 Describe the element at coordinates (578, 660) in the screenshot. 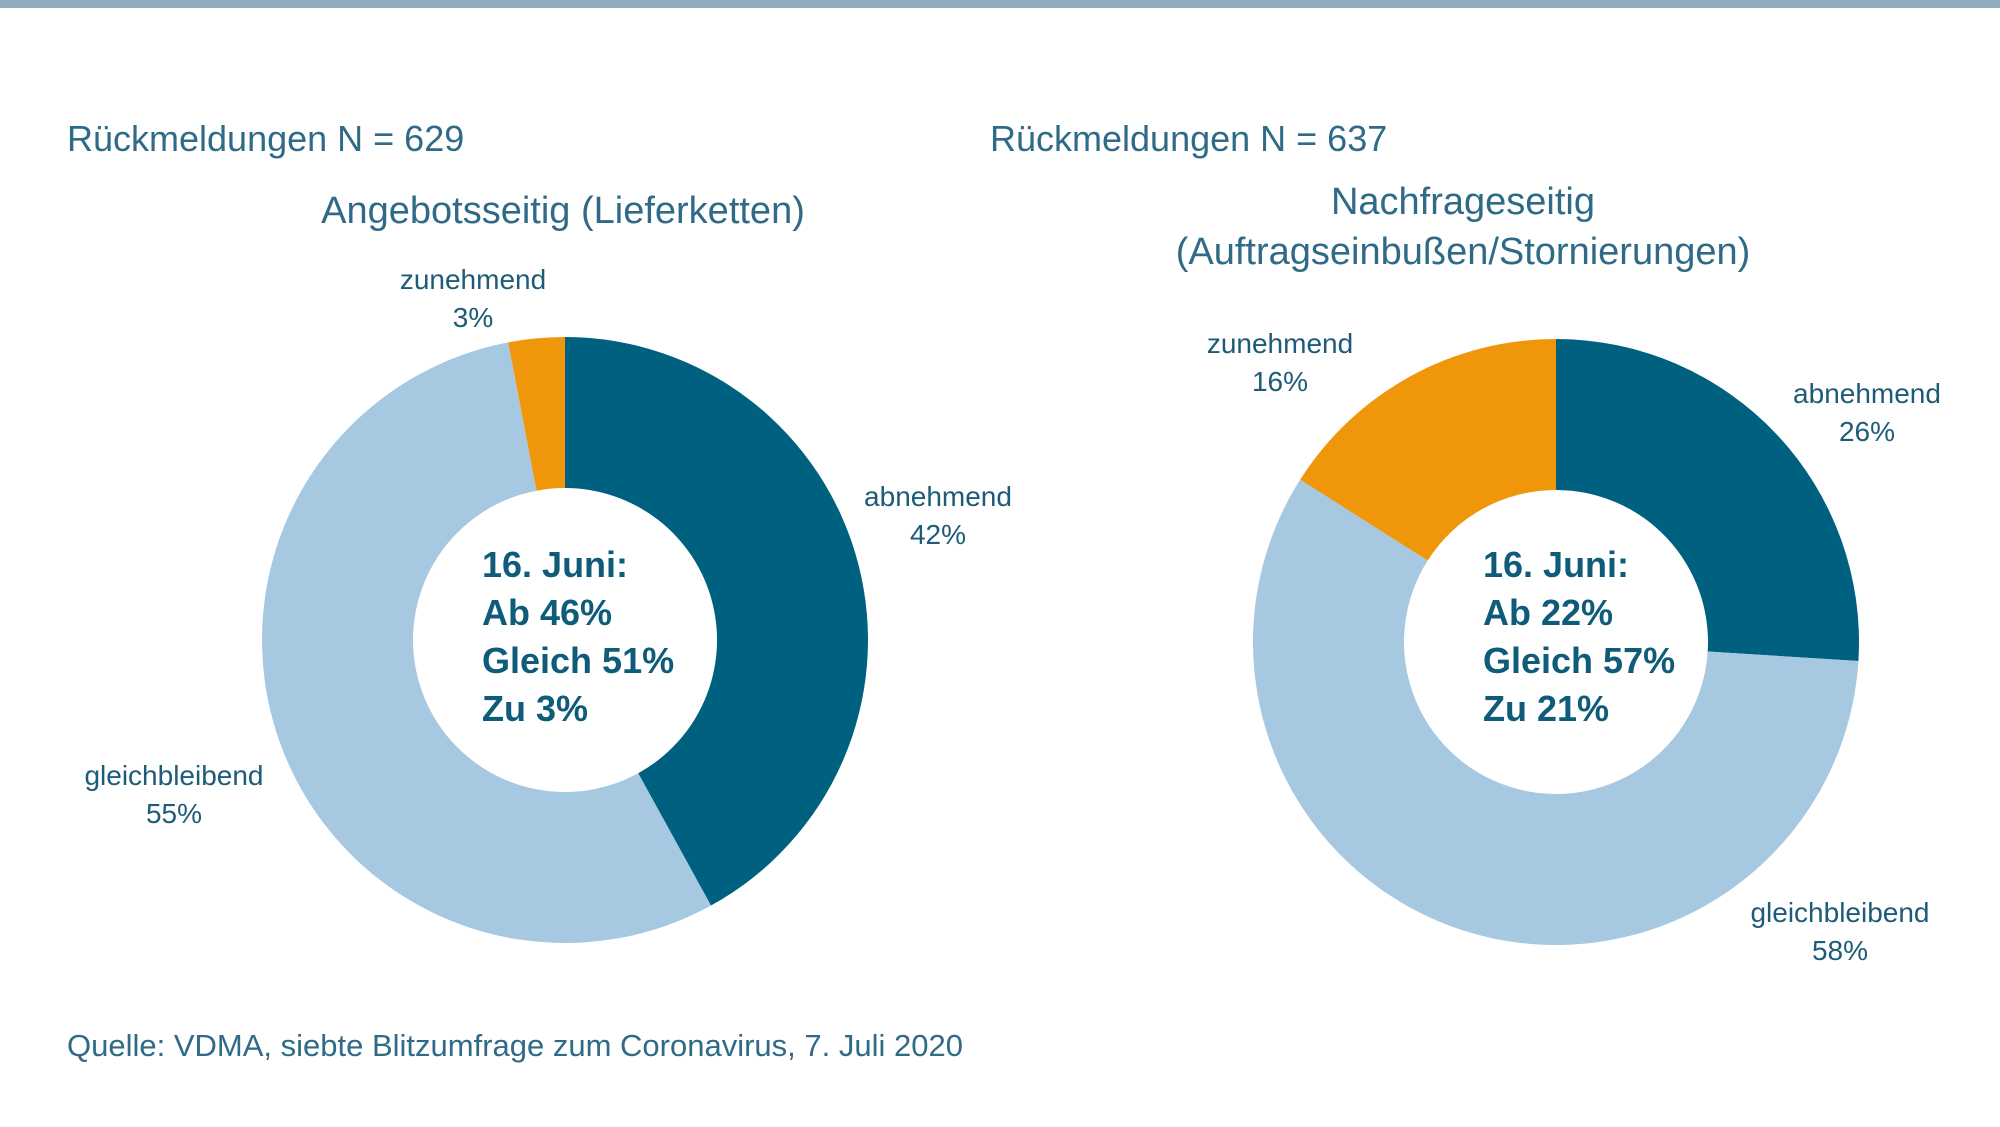

I see `center-summary-line: Gleich 51%` at that location.